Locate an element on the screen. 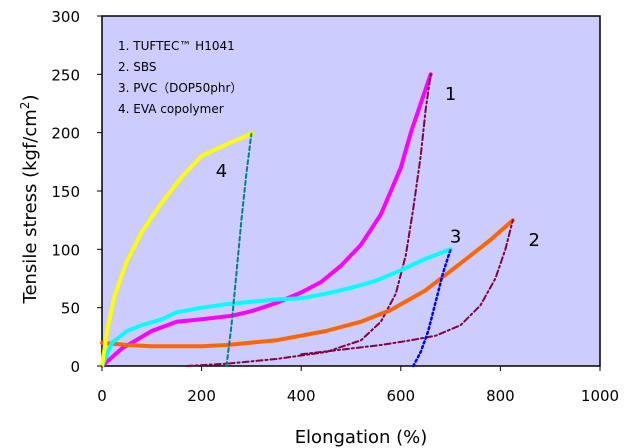 The width and height of the screenshot is (626, 448). y-tick-label: 150 is located at coordinates (65, 192).